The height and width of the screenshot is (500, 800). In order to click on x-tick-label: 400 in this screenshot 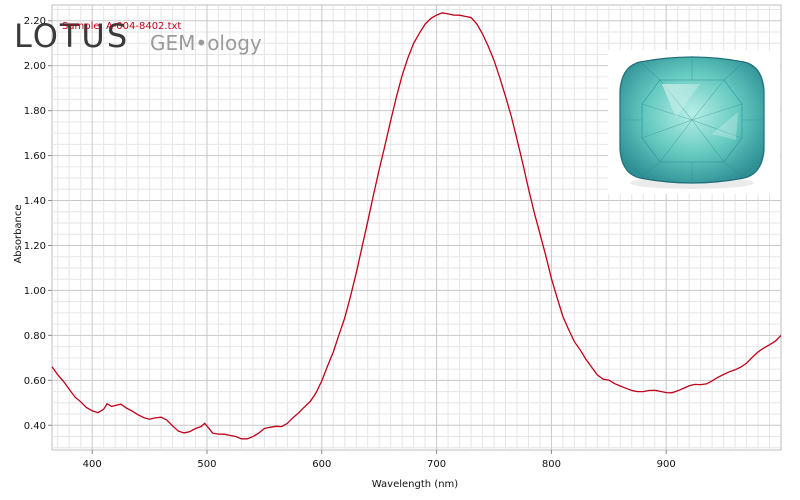, I will do `click(92, 464)`.